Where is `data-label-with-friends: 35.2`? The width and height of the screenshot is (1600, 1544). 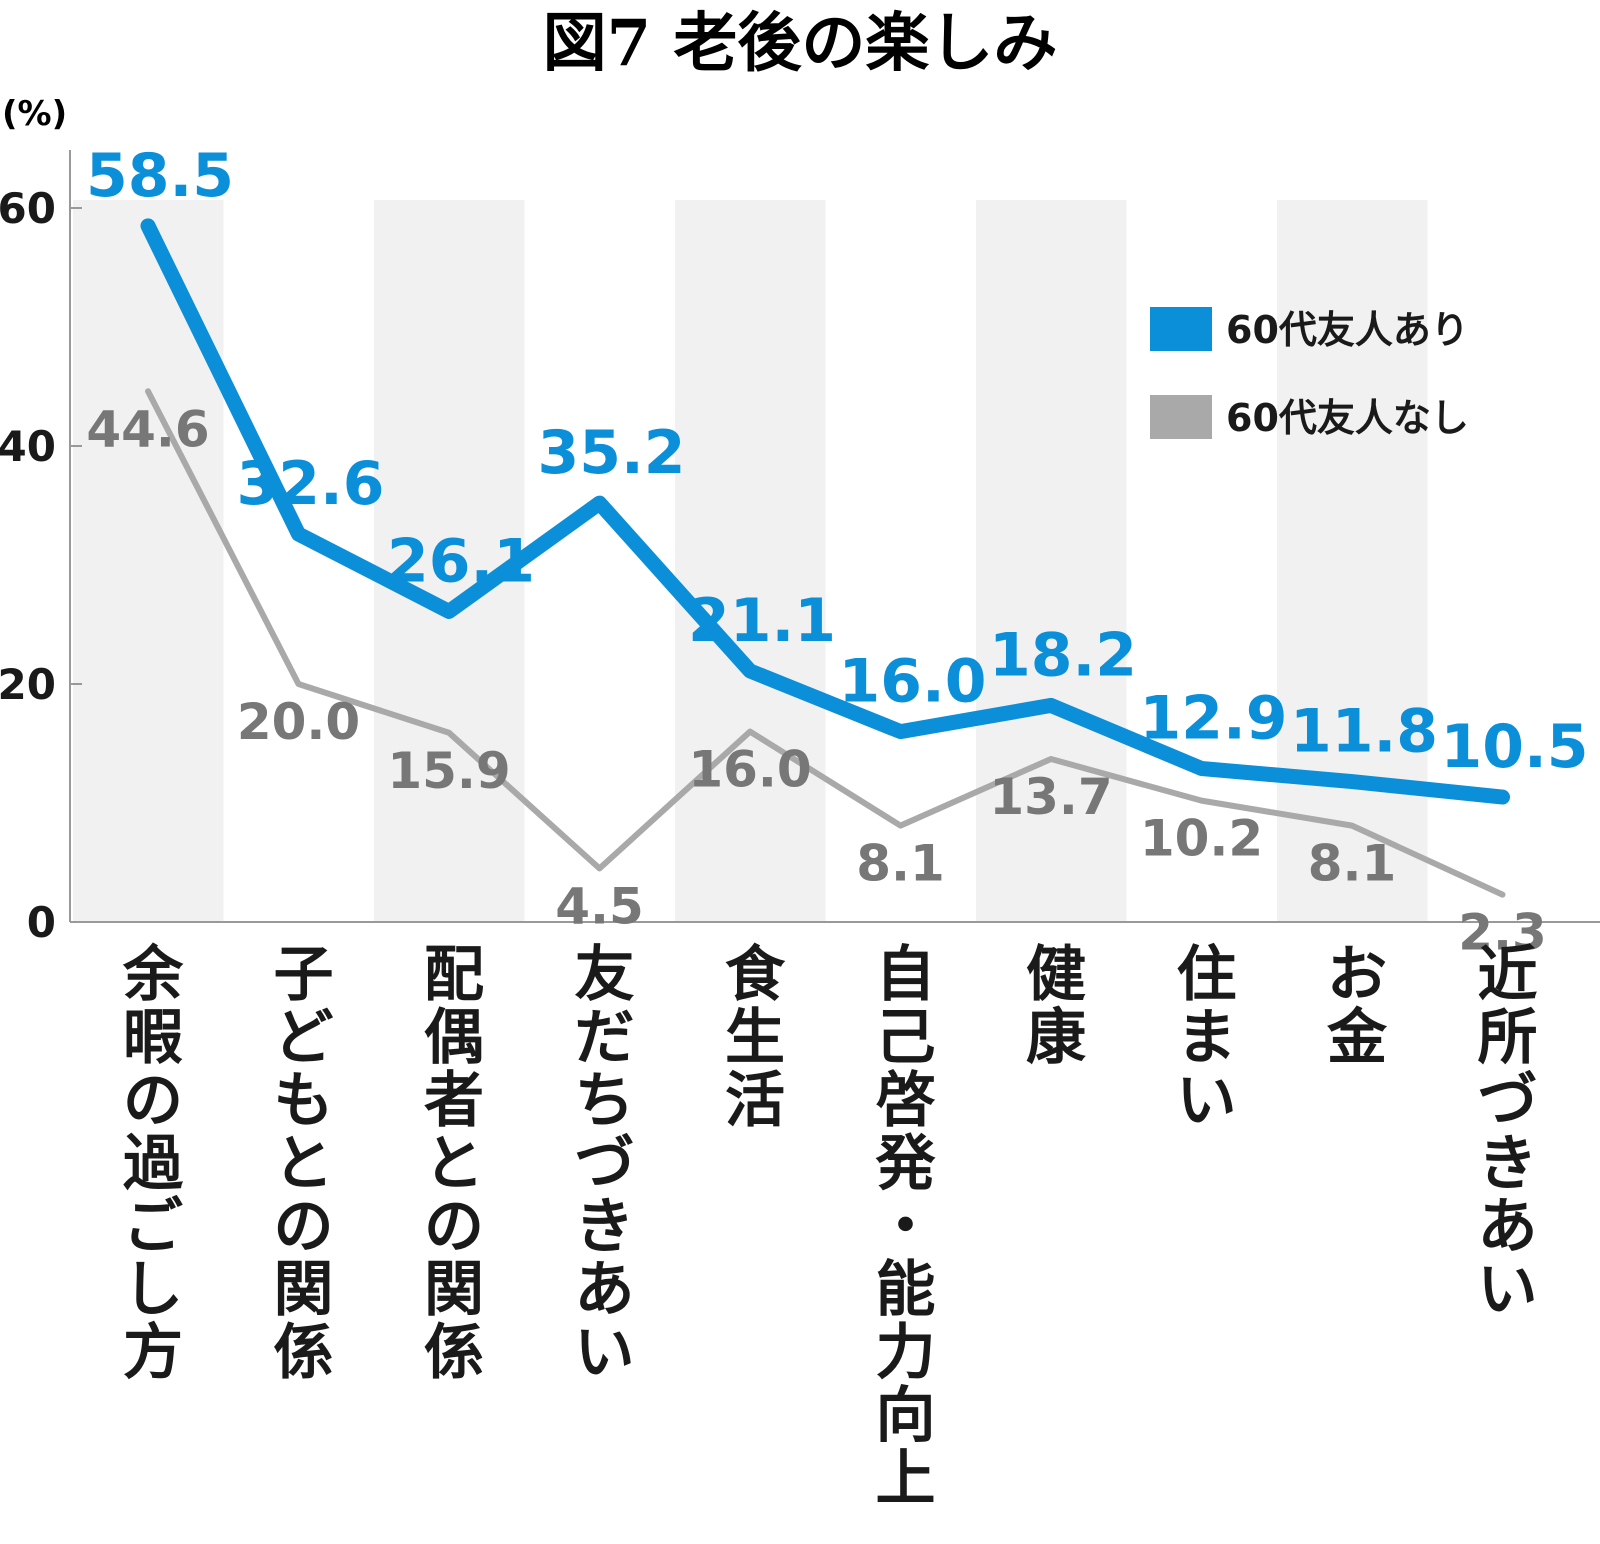
data-label-with-friends: 35.2 is located at coordinates (611, 453).